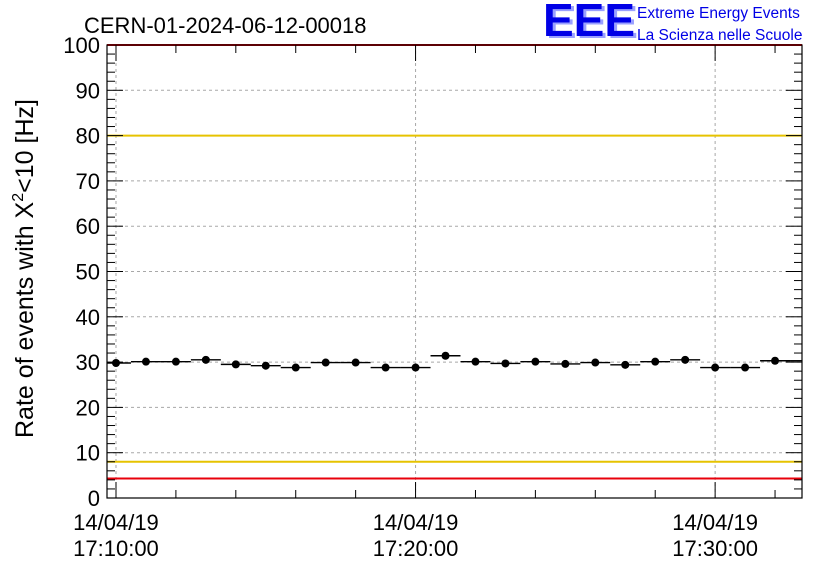  I want to click on x-tick-time-label: 17:30:00, so click(715, 548).